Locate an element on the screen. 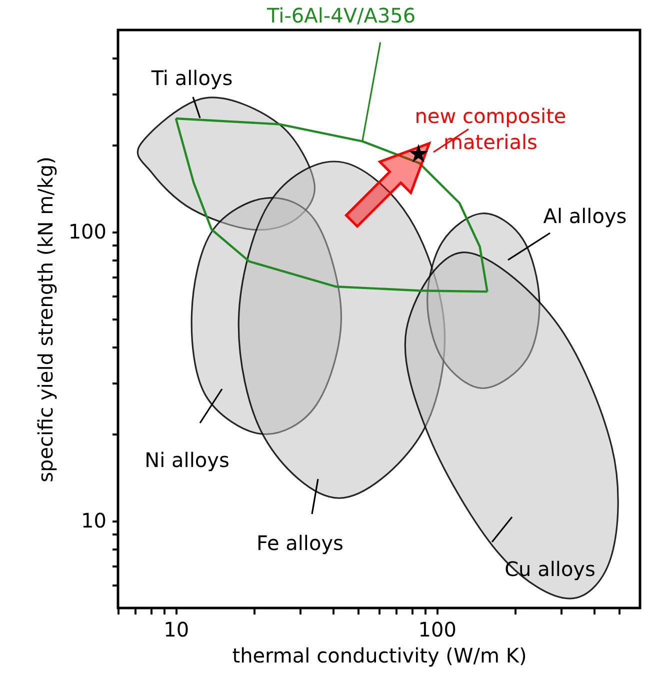 The height and width of the screenshot is (681, 656). annotation: Al alloys is located at coordinates (585, 216).